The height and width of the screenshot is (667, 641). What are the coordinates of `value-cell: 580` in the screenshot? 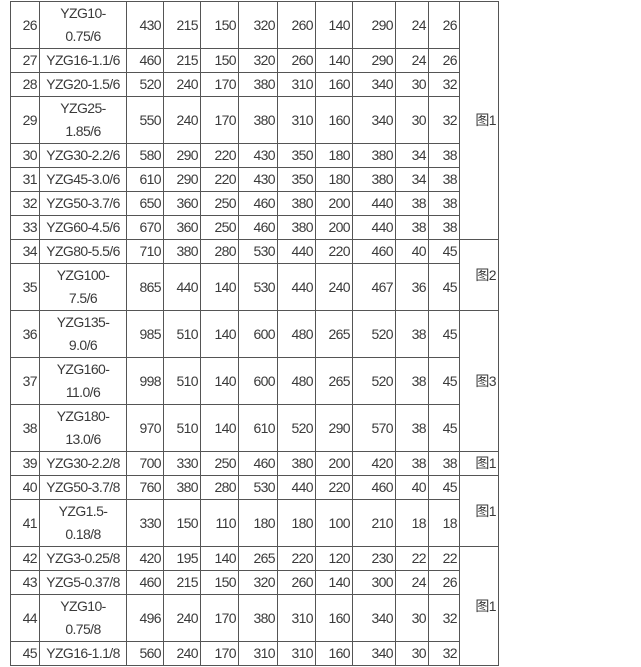 It's located at (145, 155).